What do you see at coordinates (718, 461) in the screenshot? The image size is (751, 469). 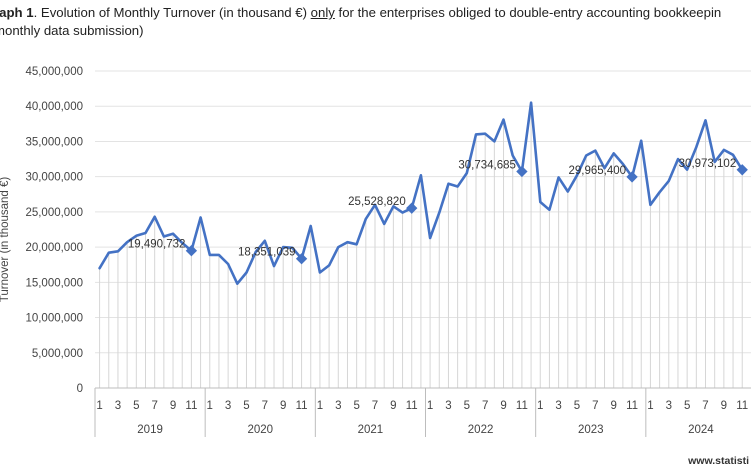 I see `source-label: www.statisti` at bounding box center [718, 461].